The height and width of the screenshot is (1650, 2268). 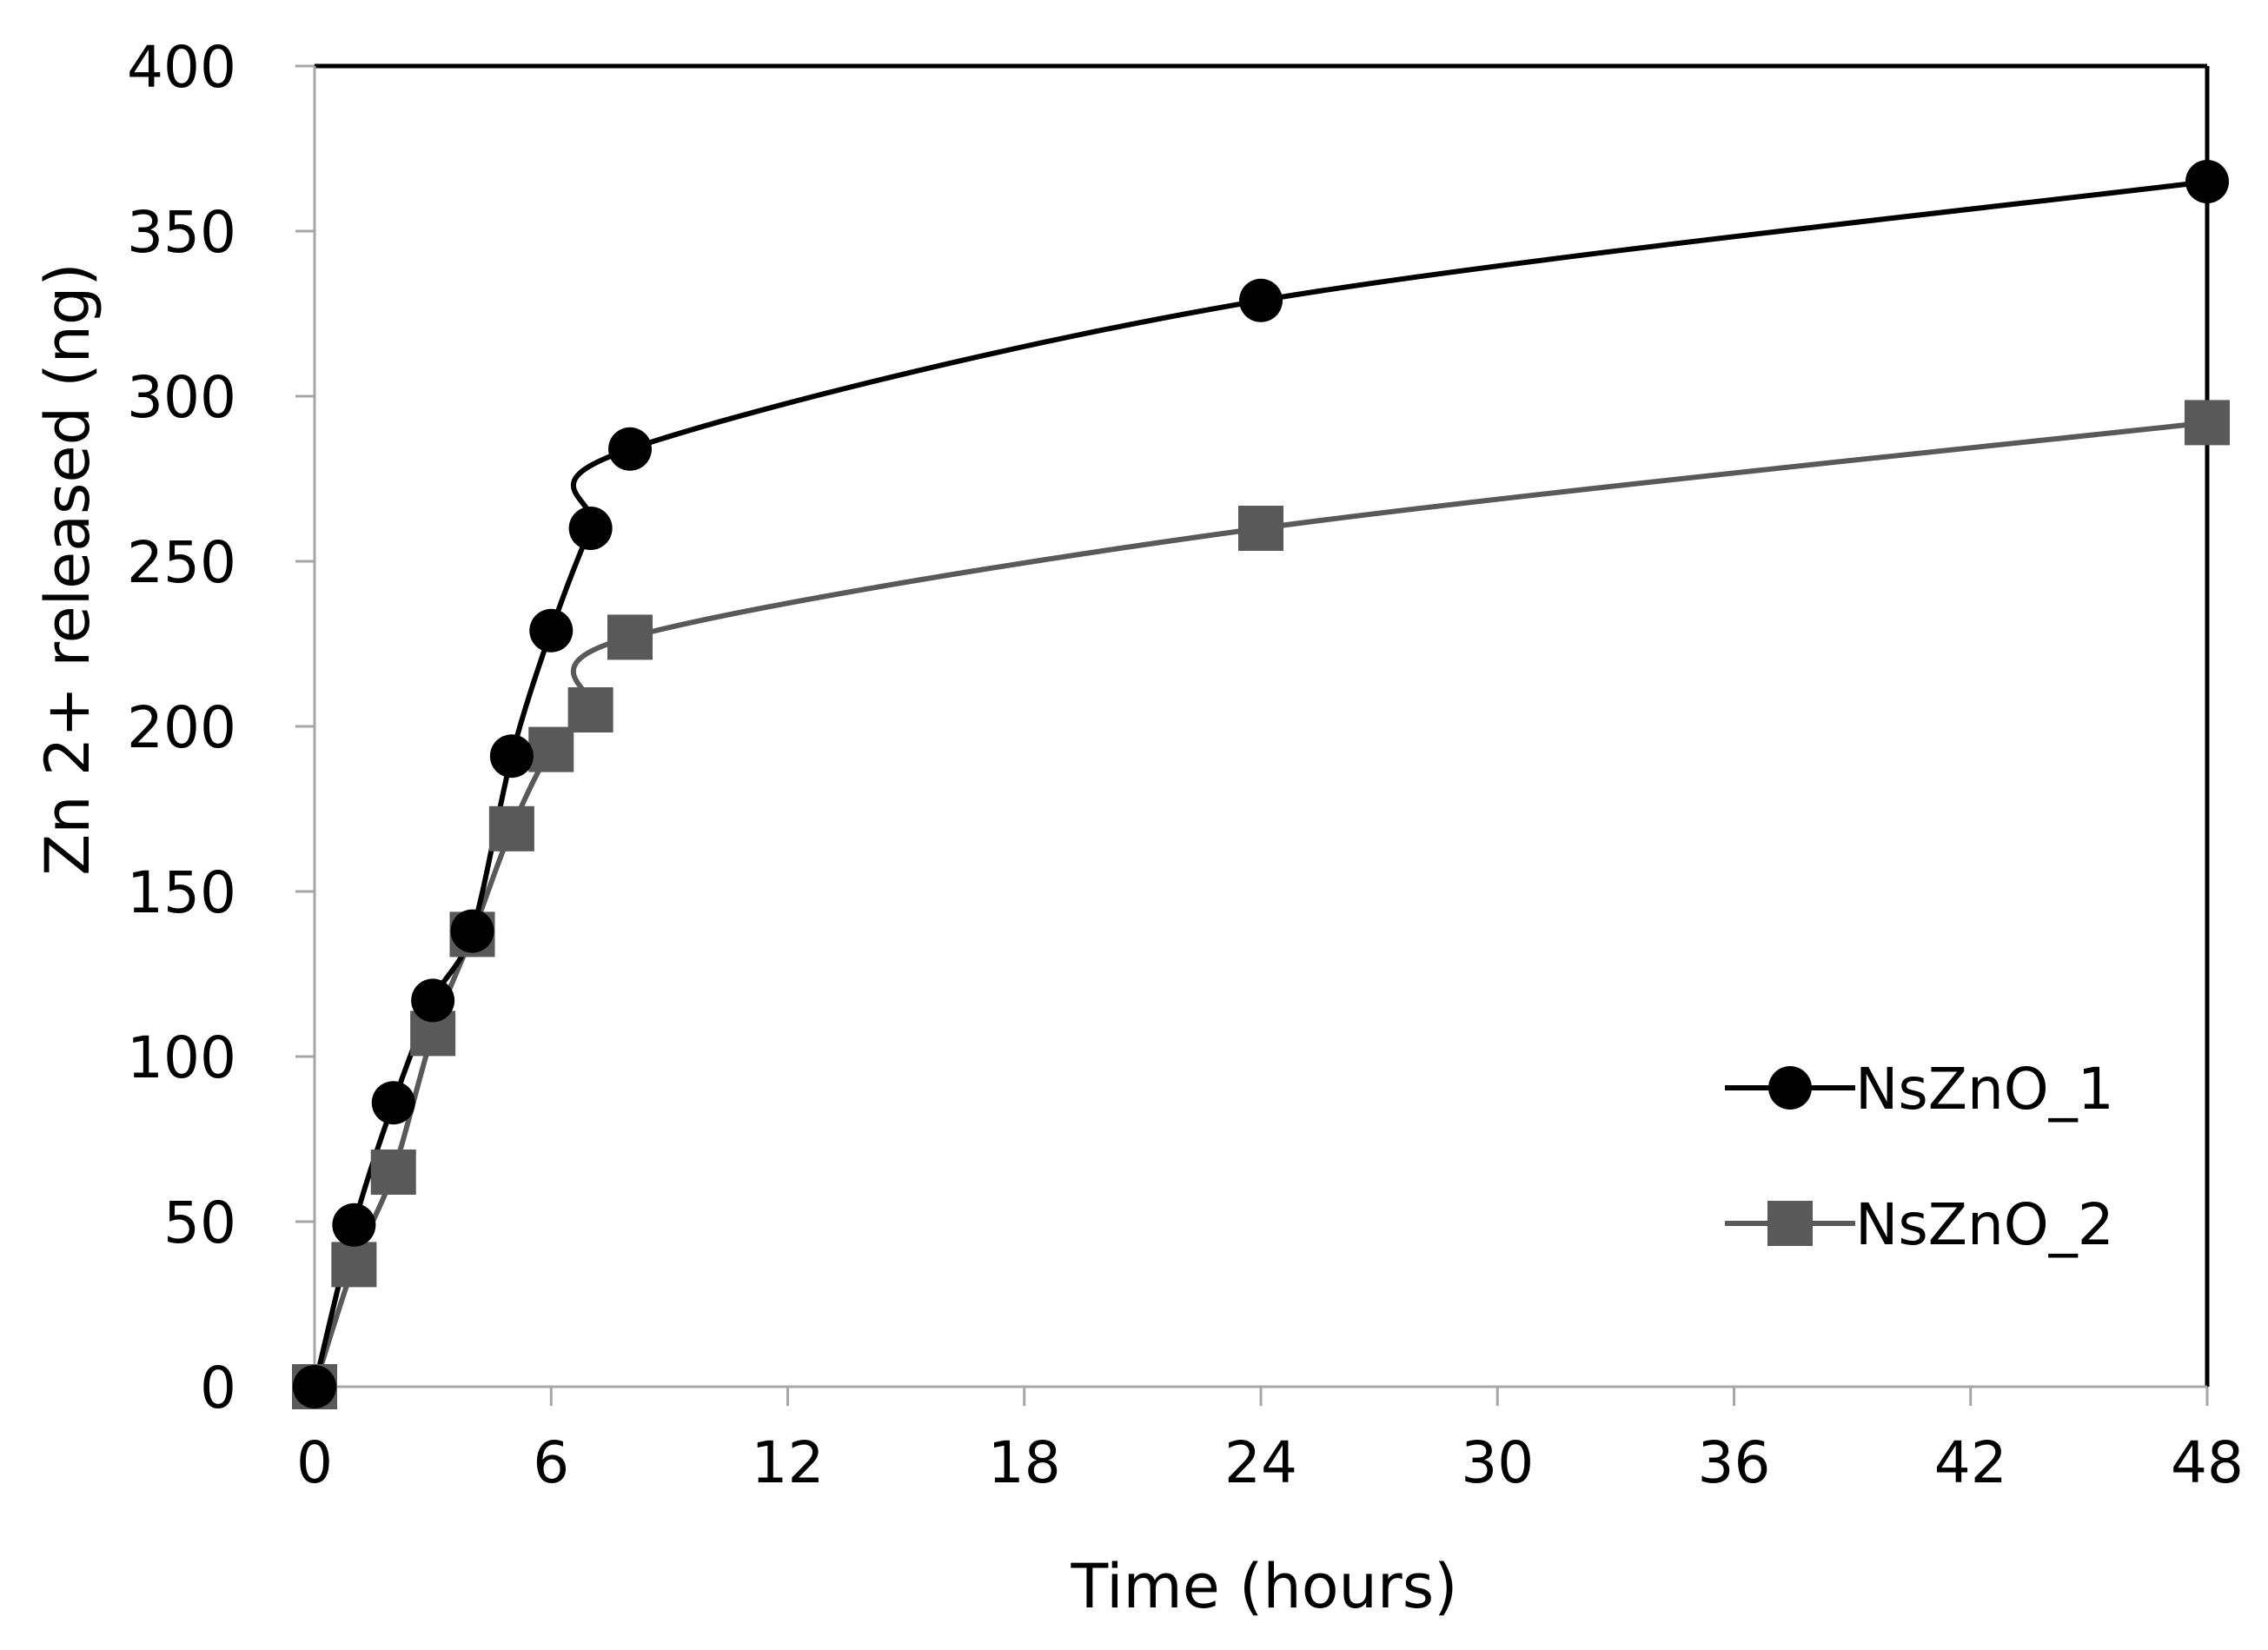 I want to click on x-tick-label: 30, so click(x=1497, y=1462).